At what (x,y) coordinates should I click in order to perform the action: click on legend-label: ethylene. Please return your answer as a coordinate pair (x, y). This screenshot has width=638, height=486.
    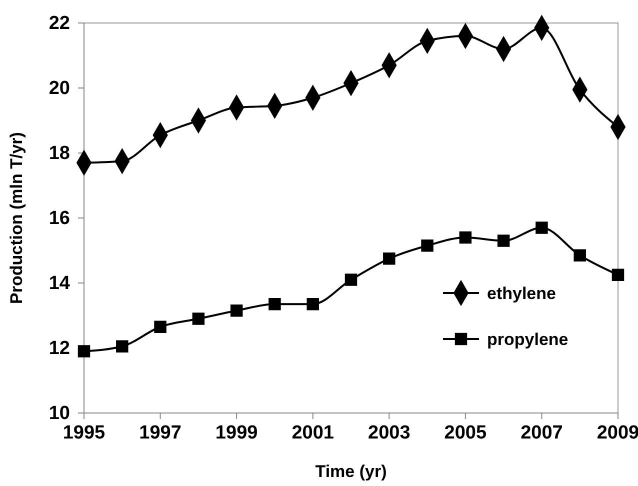
    Looking at the image, I should click on (521, 293).